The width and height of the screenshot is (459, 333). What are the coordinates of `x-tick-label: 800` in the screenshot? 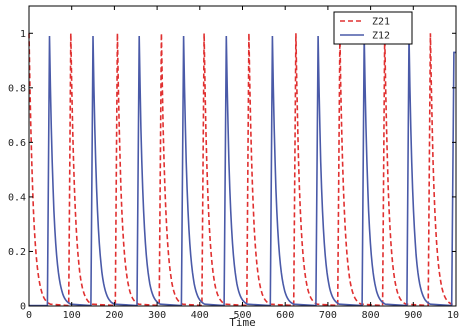 It's located at (371, 315).